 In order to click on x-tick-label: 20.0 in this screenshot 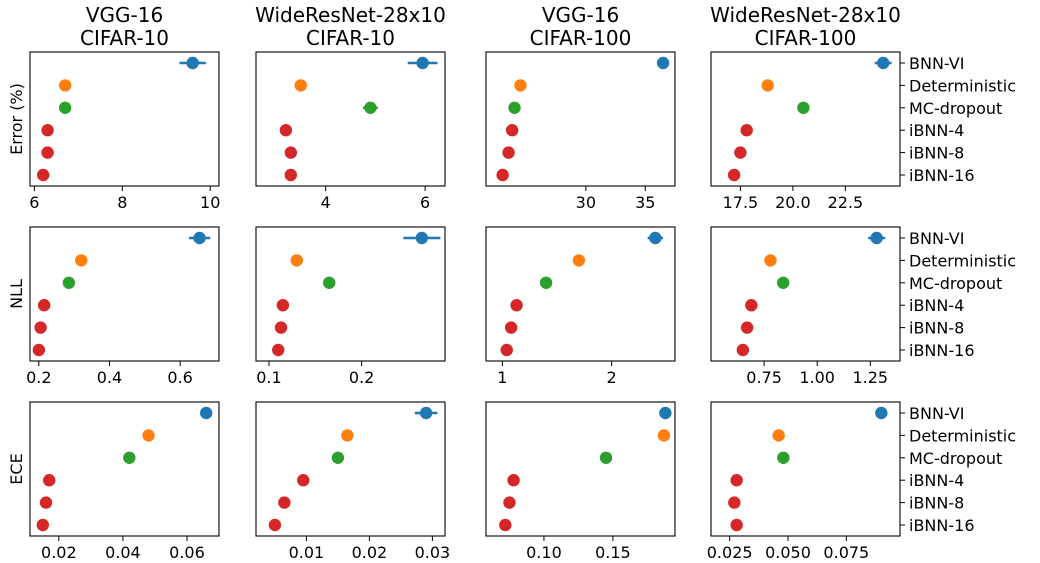, I will do `click(793, 202)`.